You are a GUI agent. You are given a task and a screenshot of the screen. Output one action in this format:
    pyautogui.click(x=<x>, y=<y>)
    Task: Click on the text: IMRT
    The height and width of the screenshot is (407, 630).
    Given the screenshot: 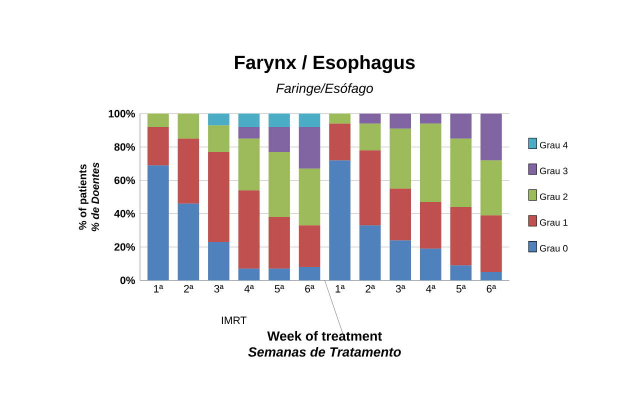 What is the action you would take?
    pyautogui.click(x=234, y=320)
    